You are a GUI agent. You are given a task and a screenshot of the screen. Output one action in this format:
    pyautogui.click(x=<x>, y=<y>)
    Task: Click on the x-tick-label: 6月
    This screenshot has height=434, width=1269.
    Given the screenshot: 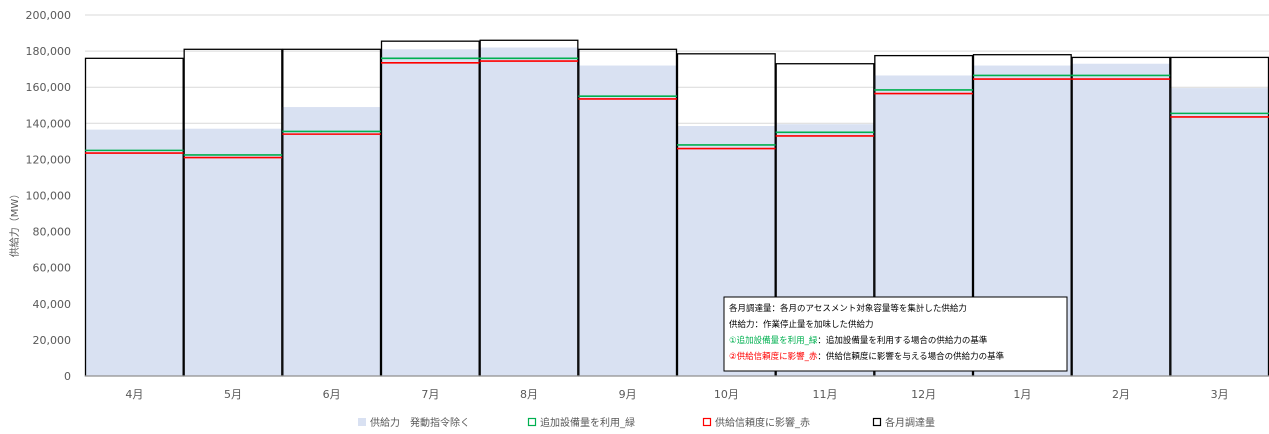 What is the action you would take?
    pyautogui.click(x=332, y=394)
    